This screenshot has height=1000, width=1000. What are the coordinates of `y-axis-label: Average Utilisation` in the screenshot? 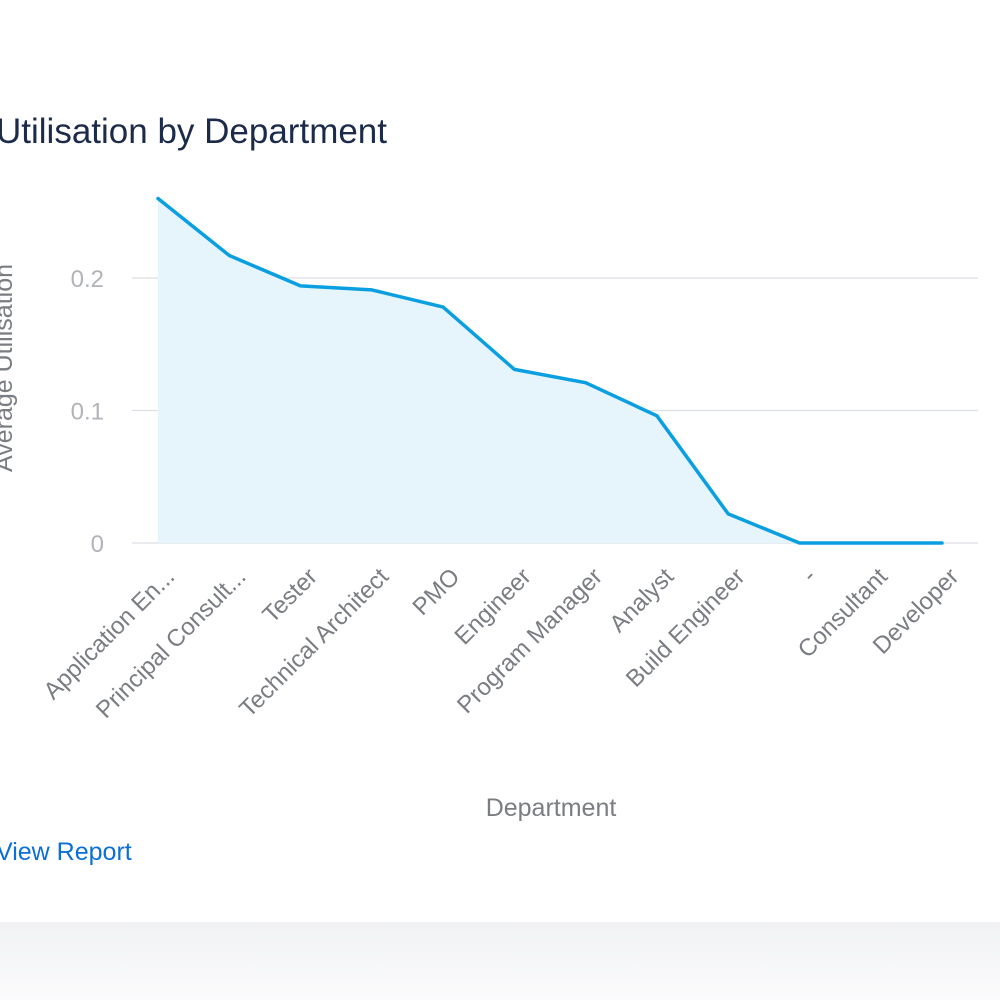 It's located at (9, 368).